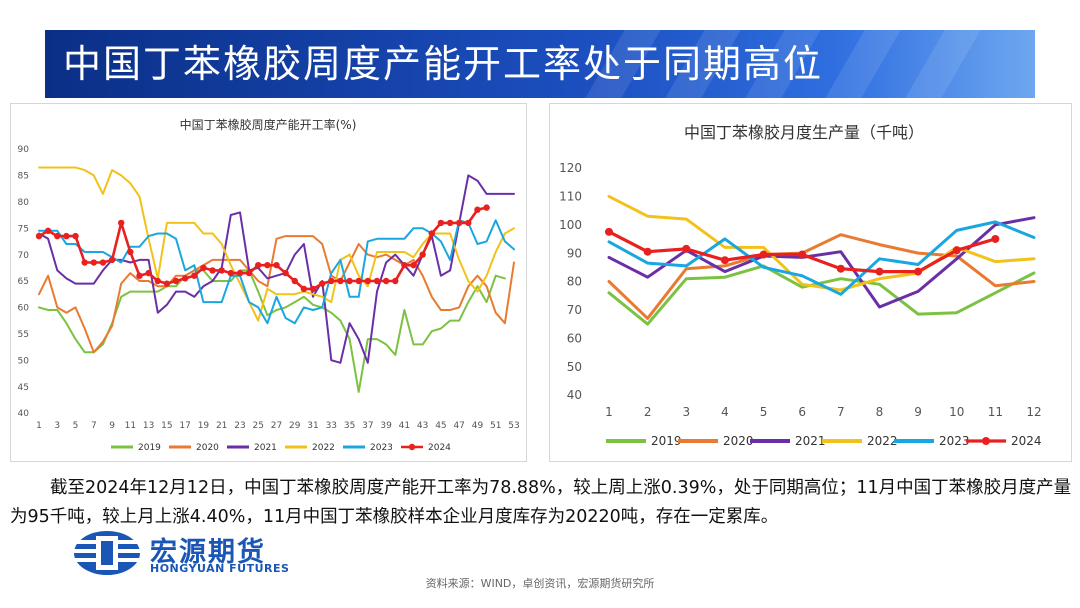  Describe the element at coordinates (918, 412) in the screenshot. I see `x-tick-label: 9` at that location.